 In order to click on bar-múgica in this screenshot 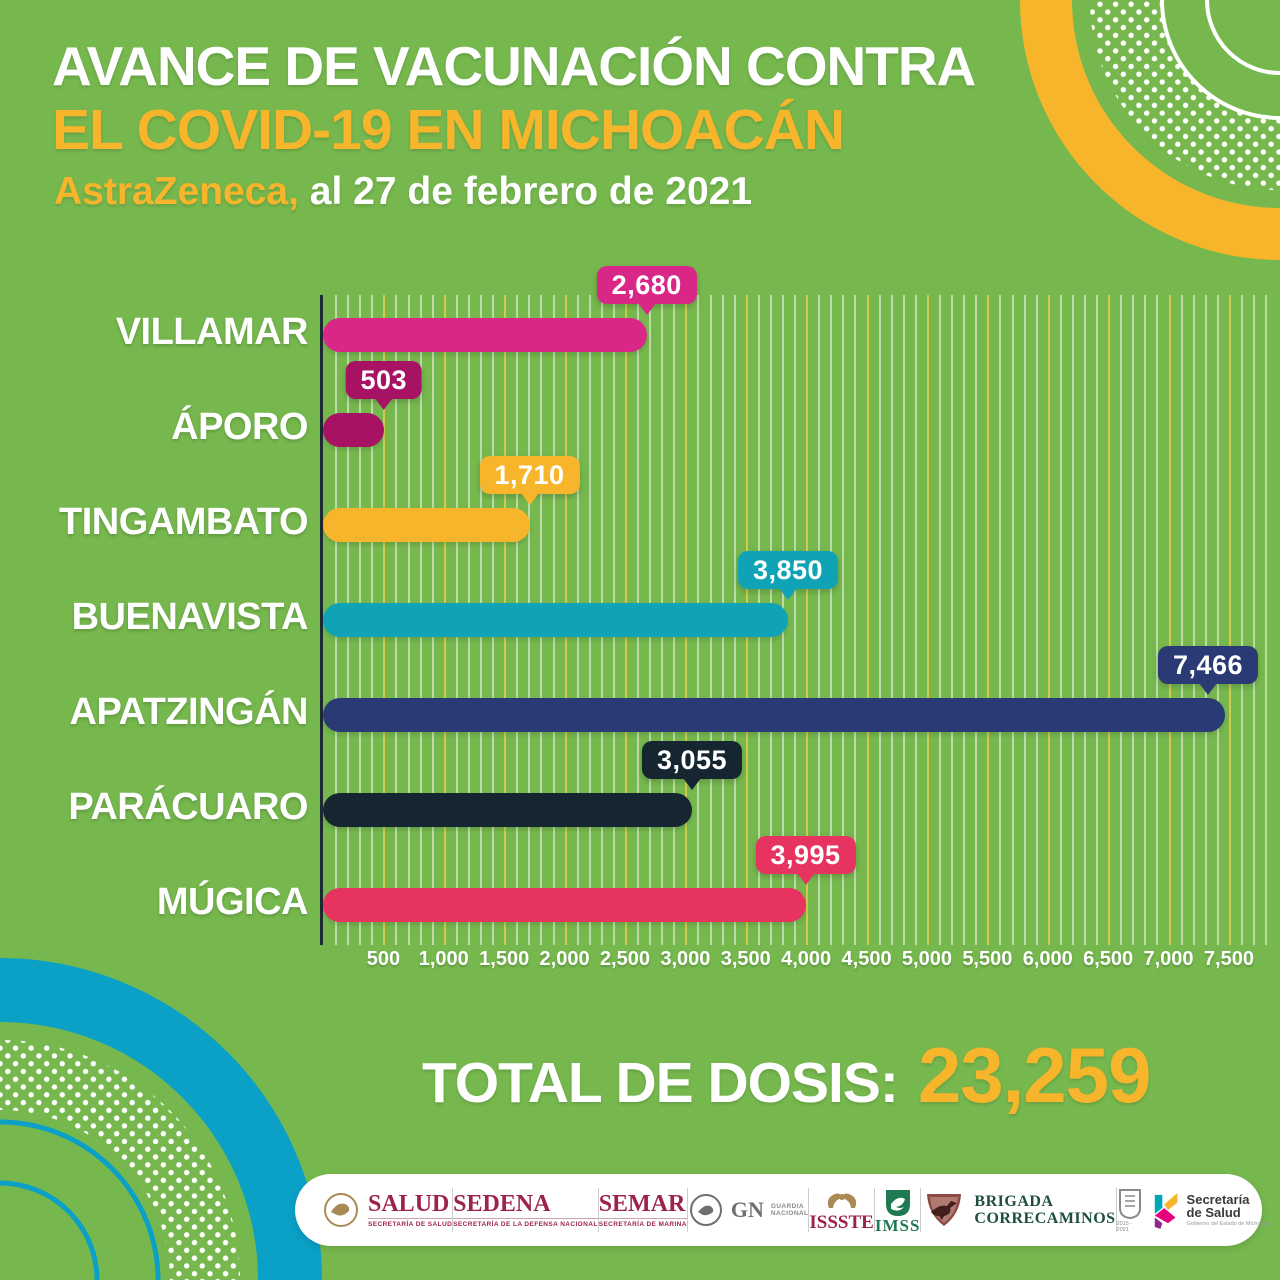, I will do `click(564, 905)`.